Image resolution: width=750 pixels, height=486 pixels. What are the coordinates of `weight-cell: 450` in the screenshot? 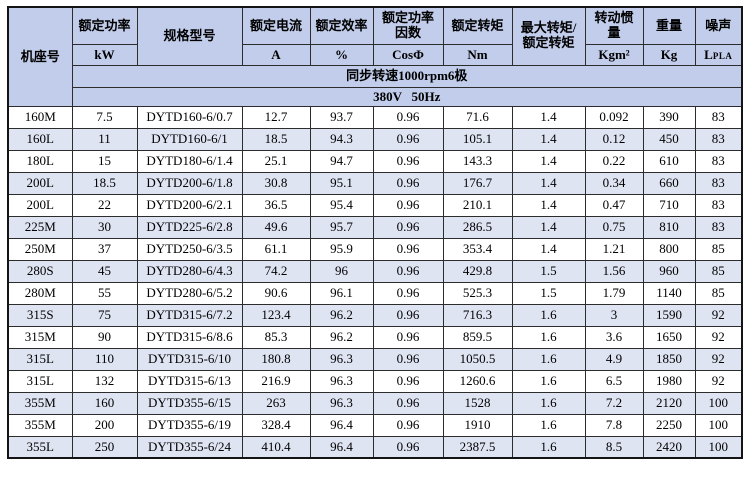 It's located at (669, 139).